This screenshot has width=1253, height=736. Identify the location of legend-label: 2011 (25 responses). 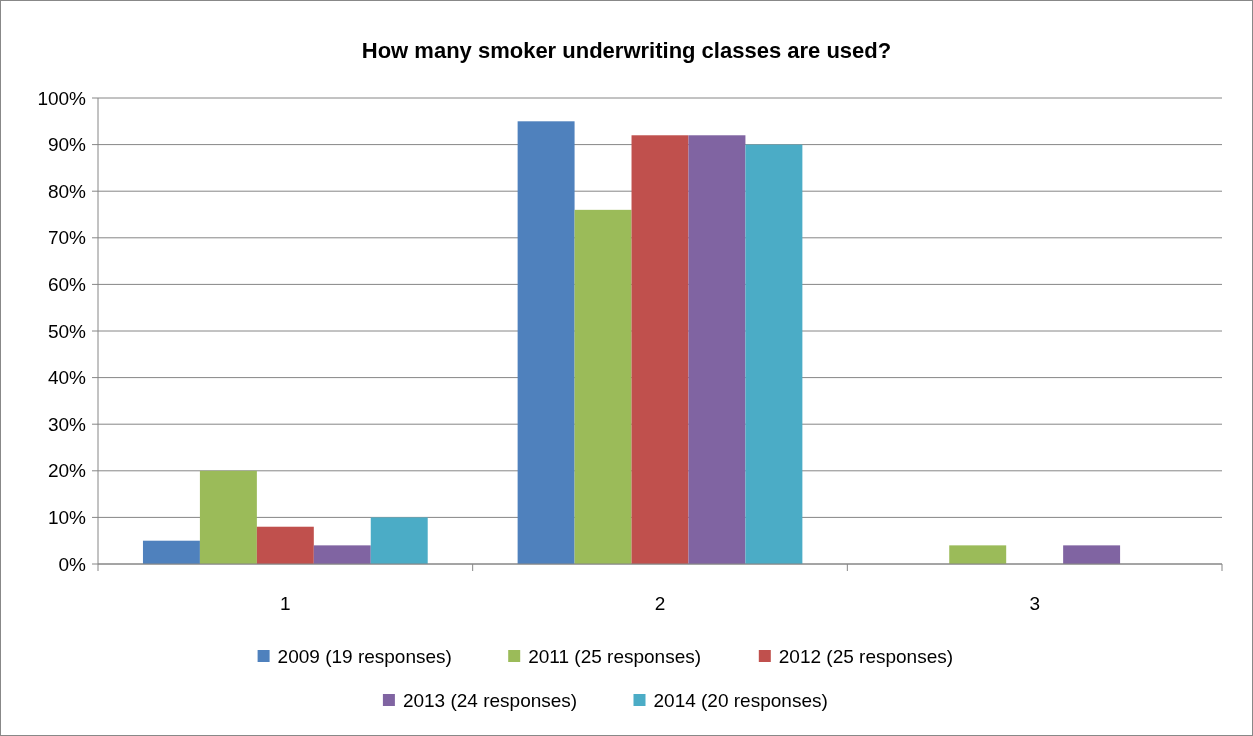
(615, 656).